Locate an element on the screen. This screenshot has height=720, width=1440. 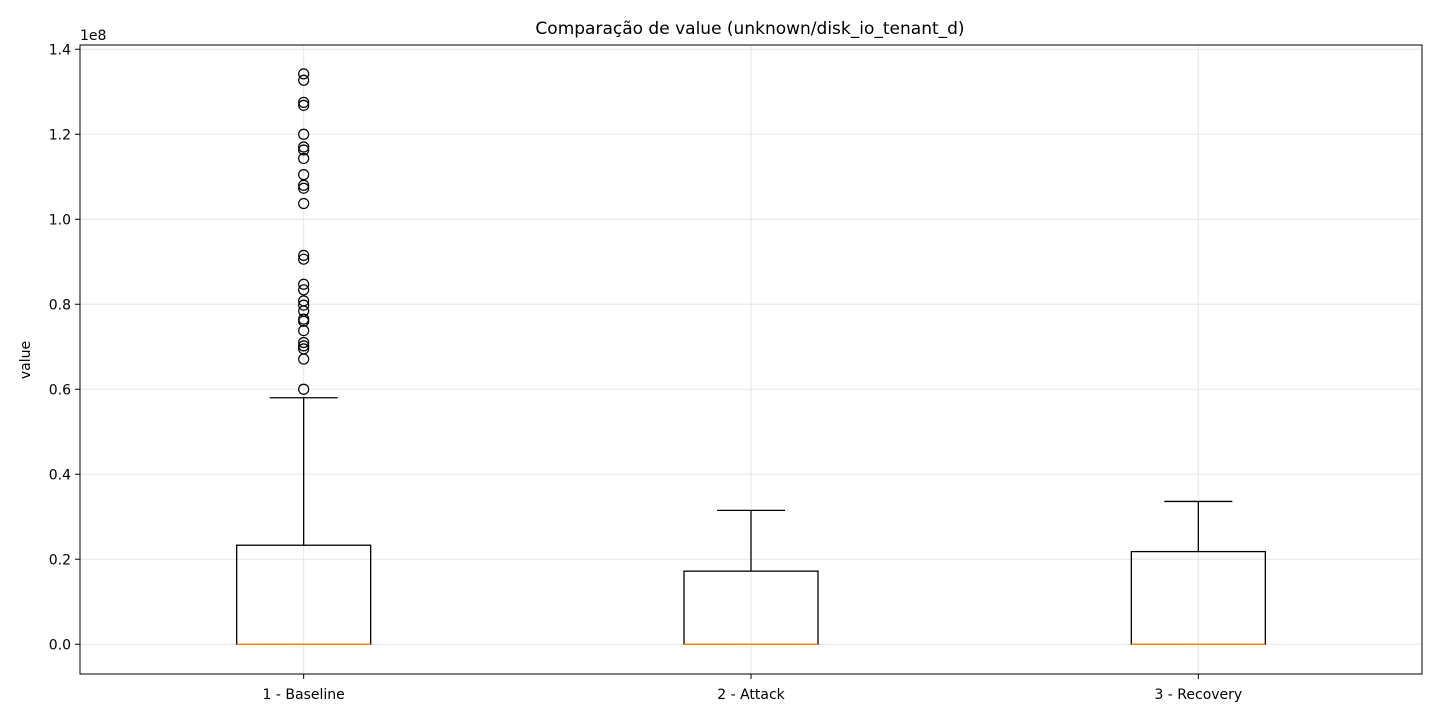
x-tick-label: 1 - Baseline is located at coordinates (304, 695).